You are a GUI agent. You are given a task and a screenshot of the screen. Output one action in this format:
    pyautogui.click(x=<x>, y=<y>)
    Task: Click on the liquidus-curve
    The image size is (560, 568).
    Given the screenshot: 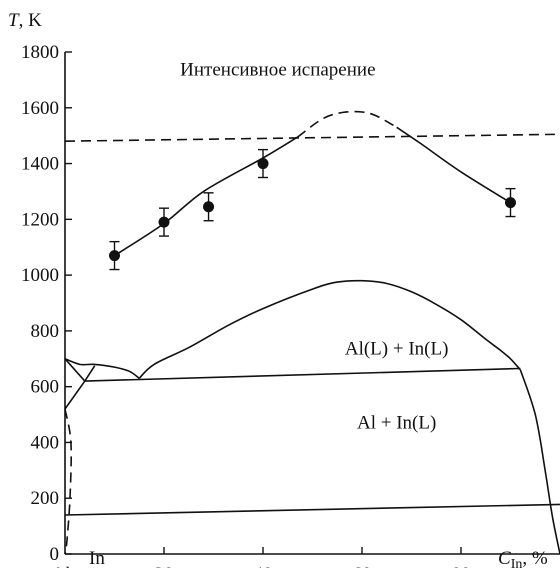 What is the action you would take?
    pyautogui.click(x=329, y=329)
    